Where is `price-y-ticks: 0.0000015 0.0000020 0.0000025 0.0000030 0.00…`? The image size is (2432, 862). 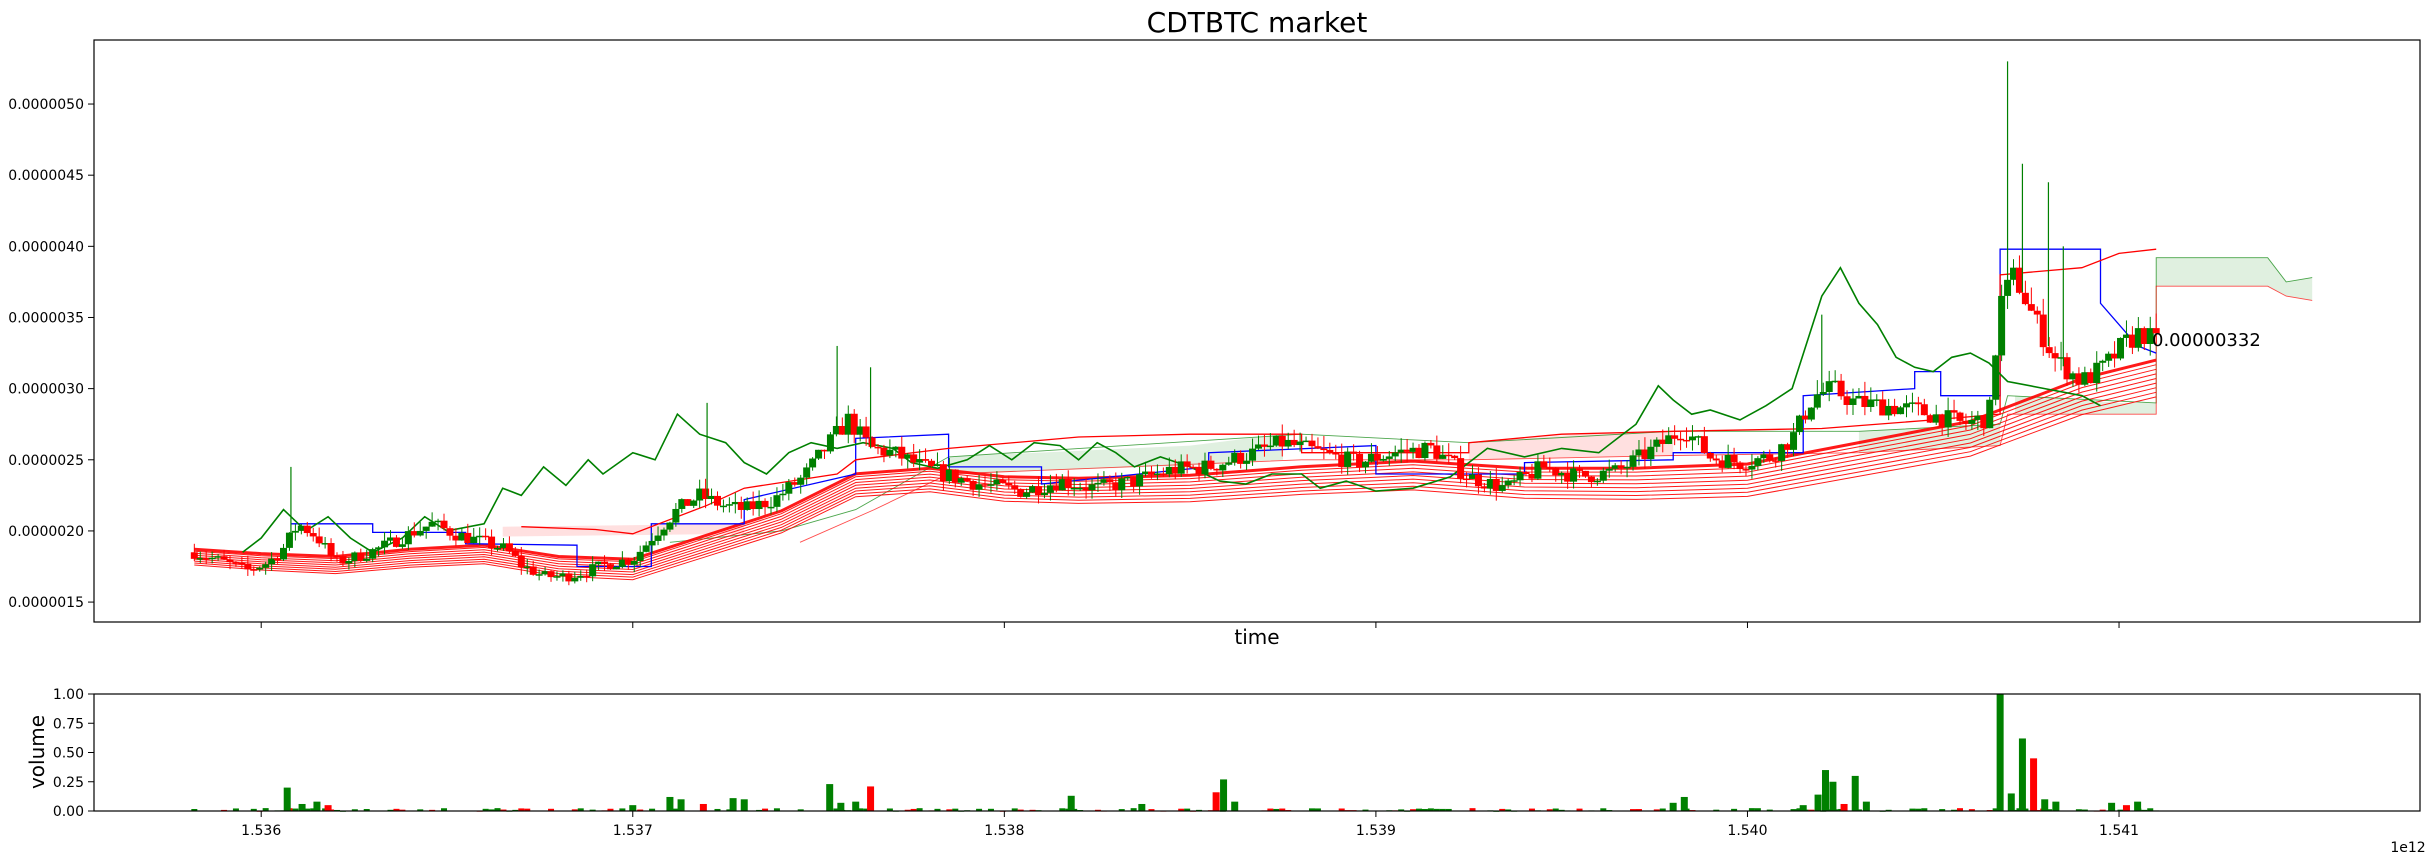
price-y-ticks: 0.0000015 0.0000020 0.0000025 0.0000030 0.00… is located at coordinates (51, 354).